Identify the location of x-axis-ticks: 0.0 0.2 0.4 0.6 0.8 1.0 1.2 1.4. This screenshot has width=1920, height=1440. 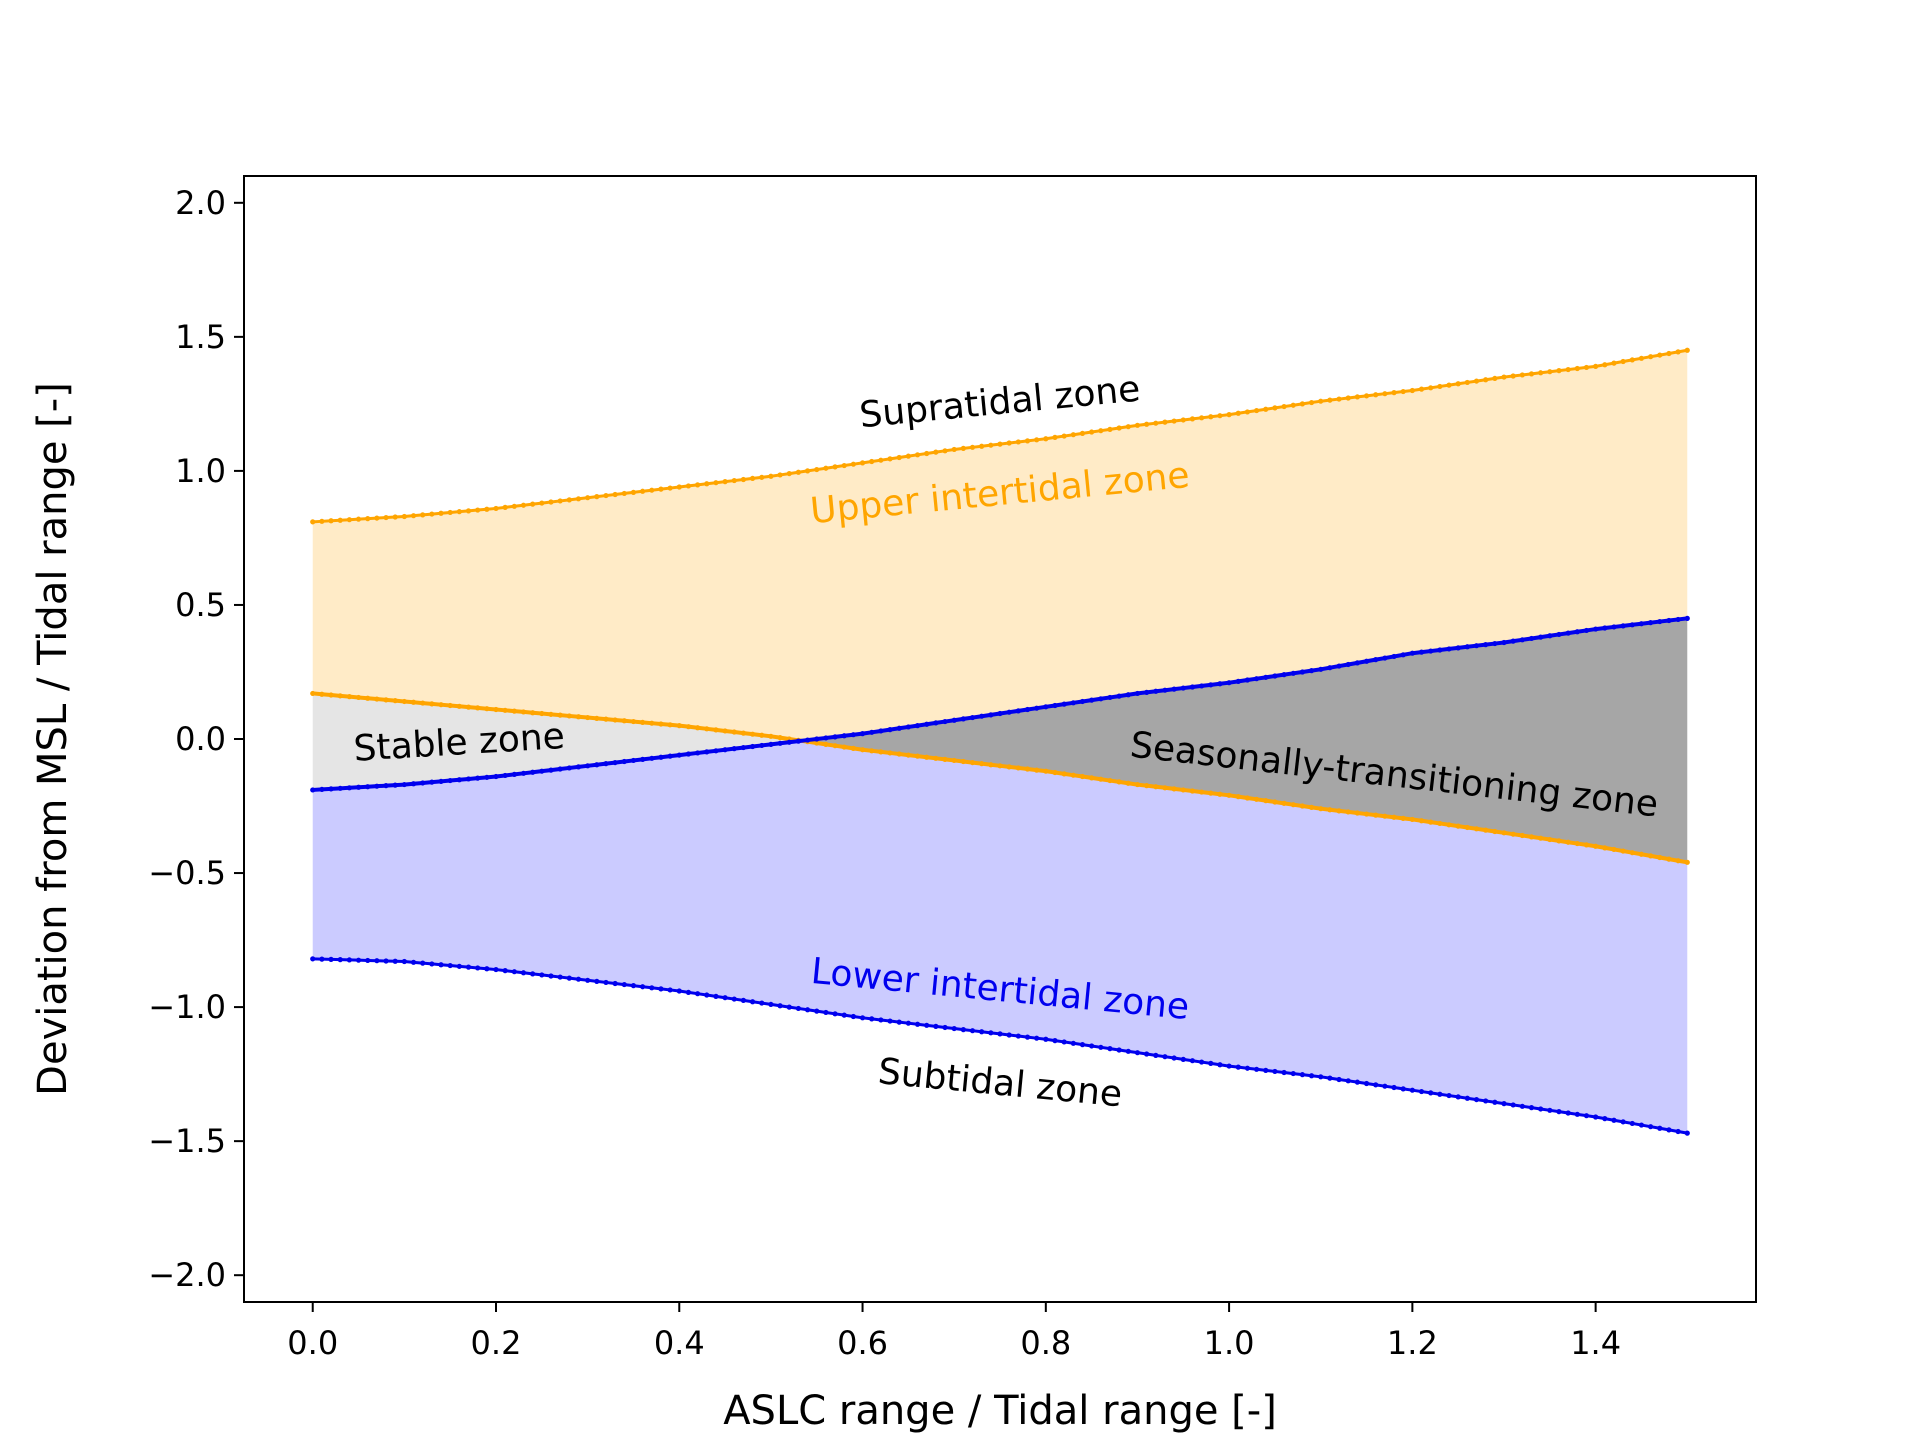
(954, 1332).